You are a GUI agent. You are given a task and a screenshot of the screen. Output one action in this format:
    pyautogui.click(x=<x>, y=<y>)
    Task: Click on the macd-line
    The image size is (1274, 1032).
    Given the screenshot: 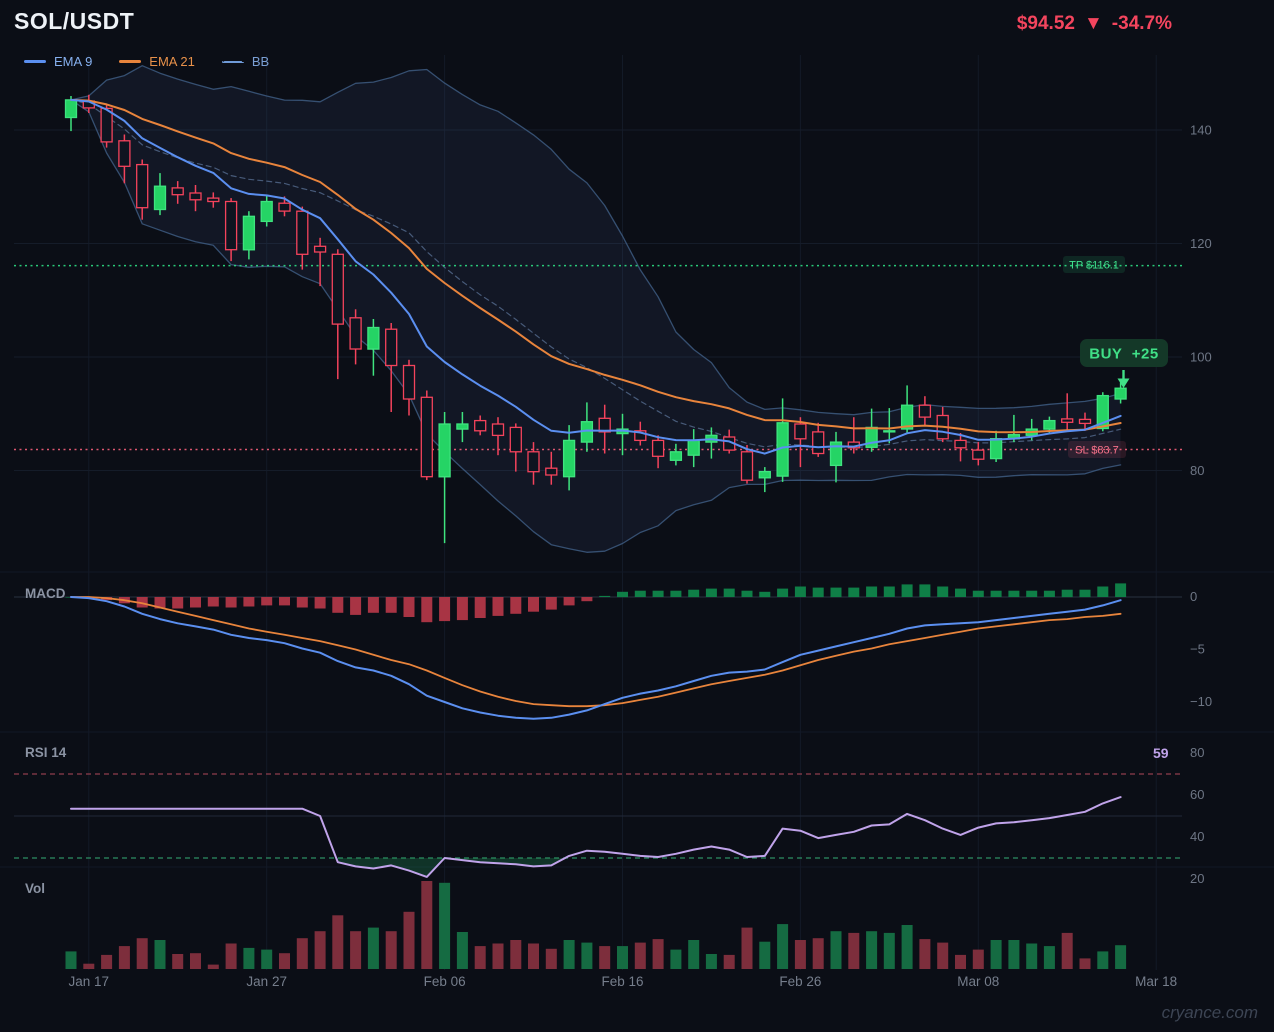 What is the action you would take?
    pyautogui.click(x=596, y=658)
    